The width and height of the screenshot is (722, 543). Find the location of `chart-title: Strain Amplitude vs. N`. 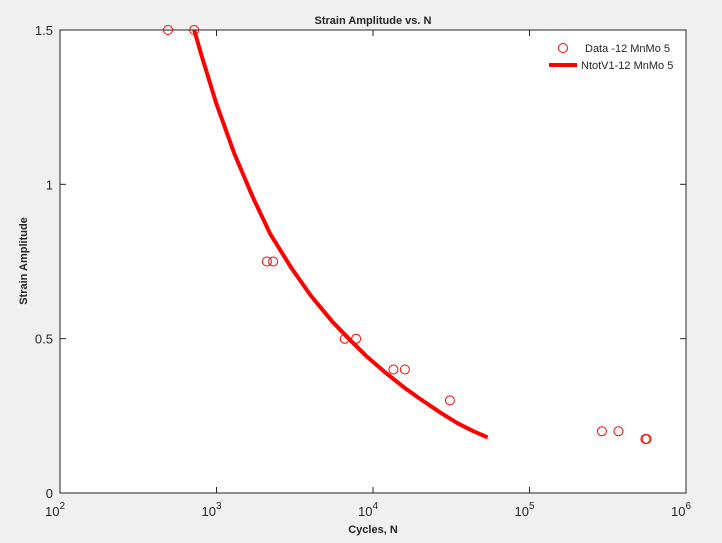

chart-title: Strain Amplitude vs. N is located at coordinates (373, 21).